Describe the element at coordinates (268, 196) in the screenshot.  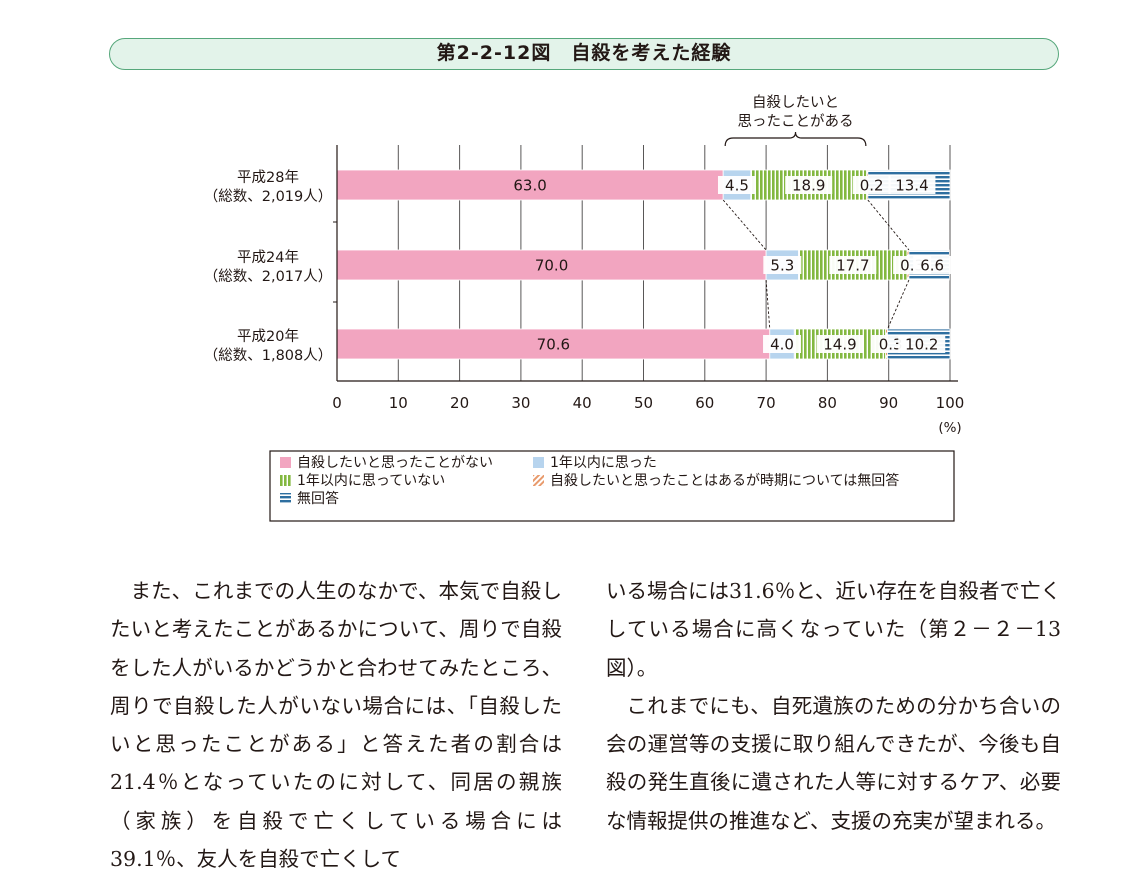
I see `category-label: （総数、2,019人）` at that location.